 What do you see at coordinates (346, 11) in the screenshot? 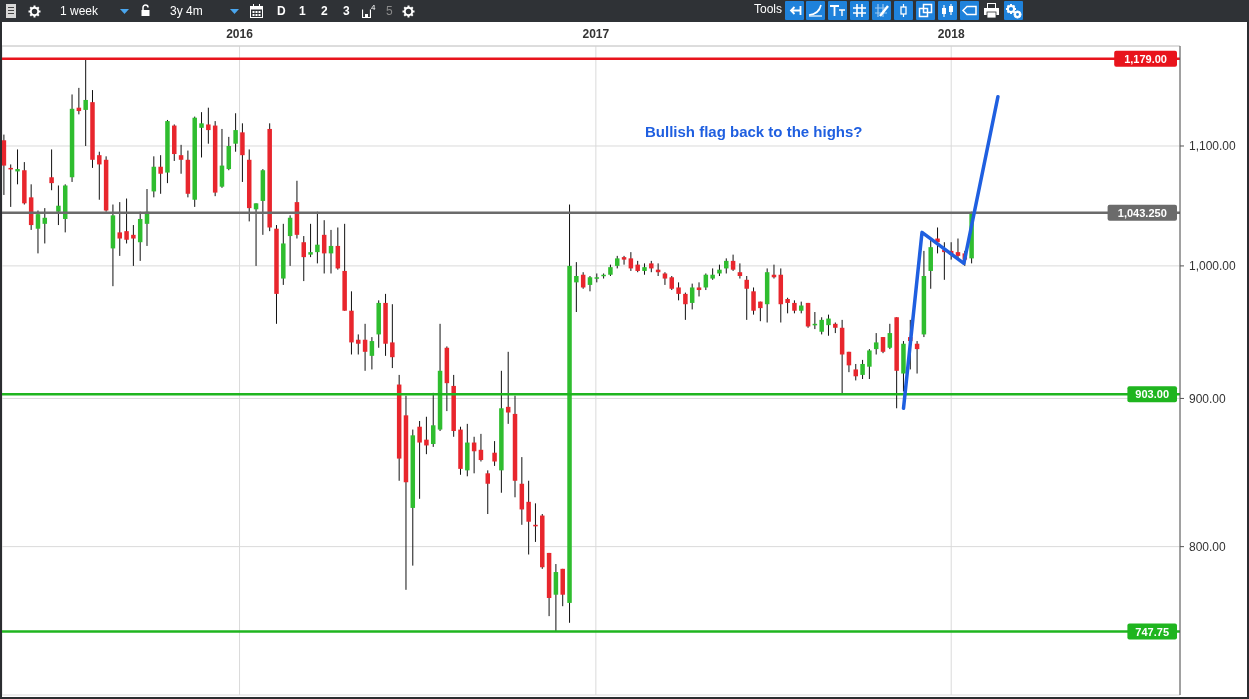
I see `text: 3` at bounding box center [346, 11].